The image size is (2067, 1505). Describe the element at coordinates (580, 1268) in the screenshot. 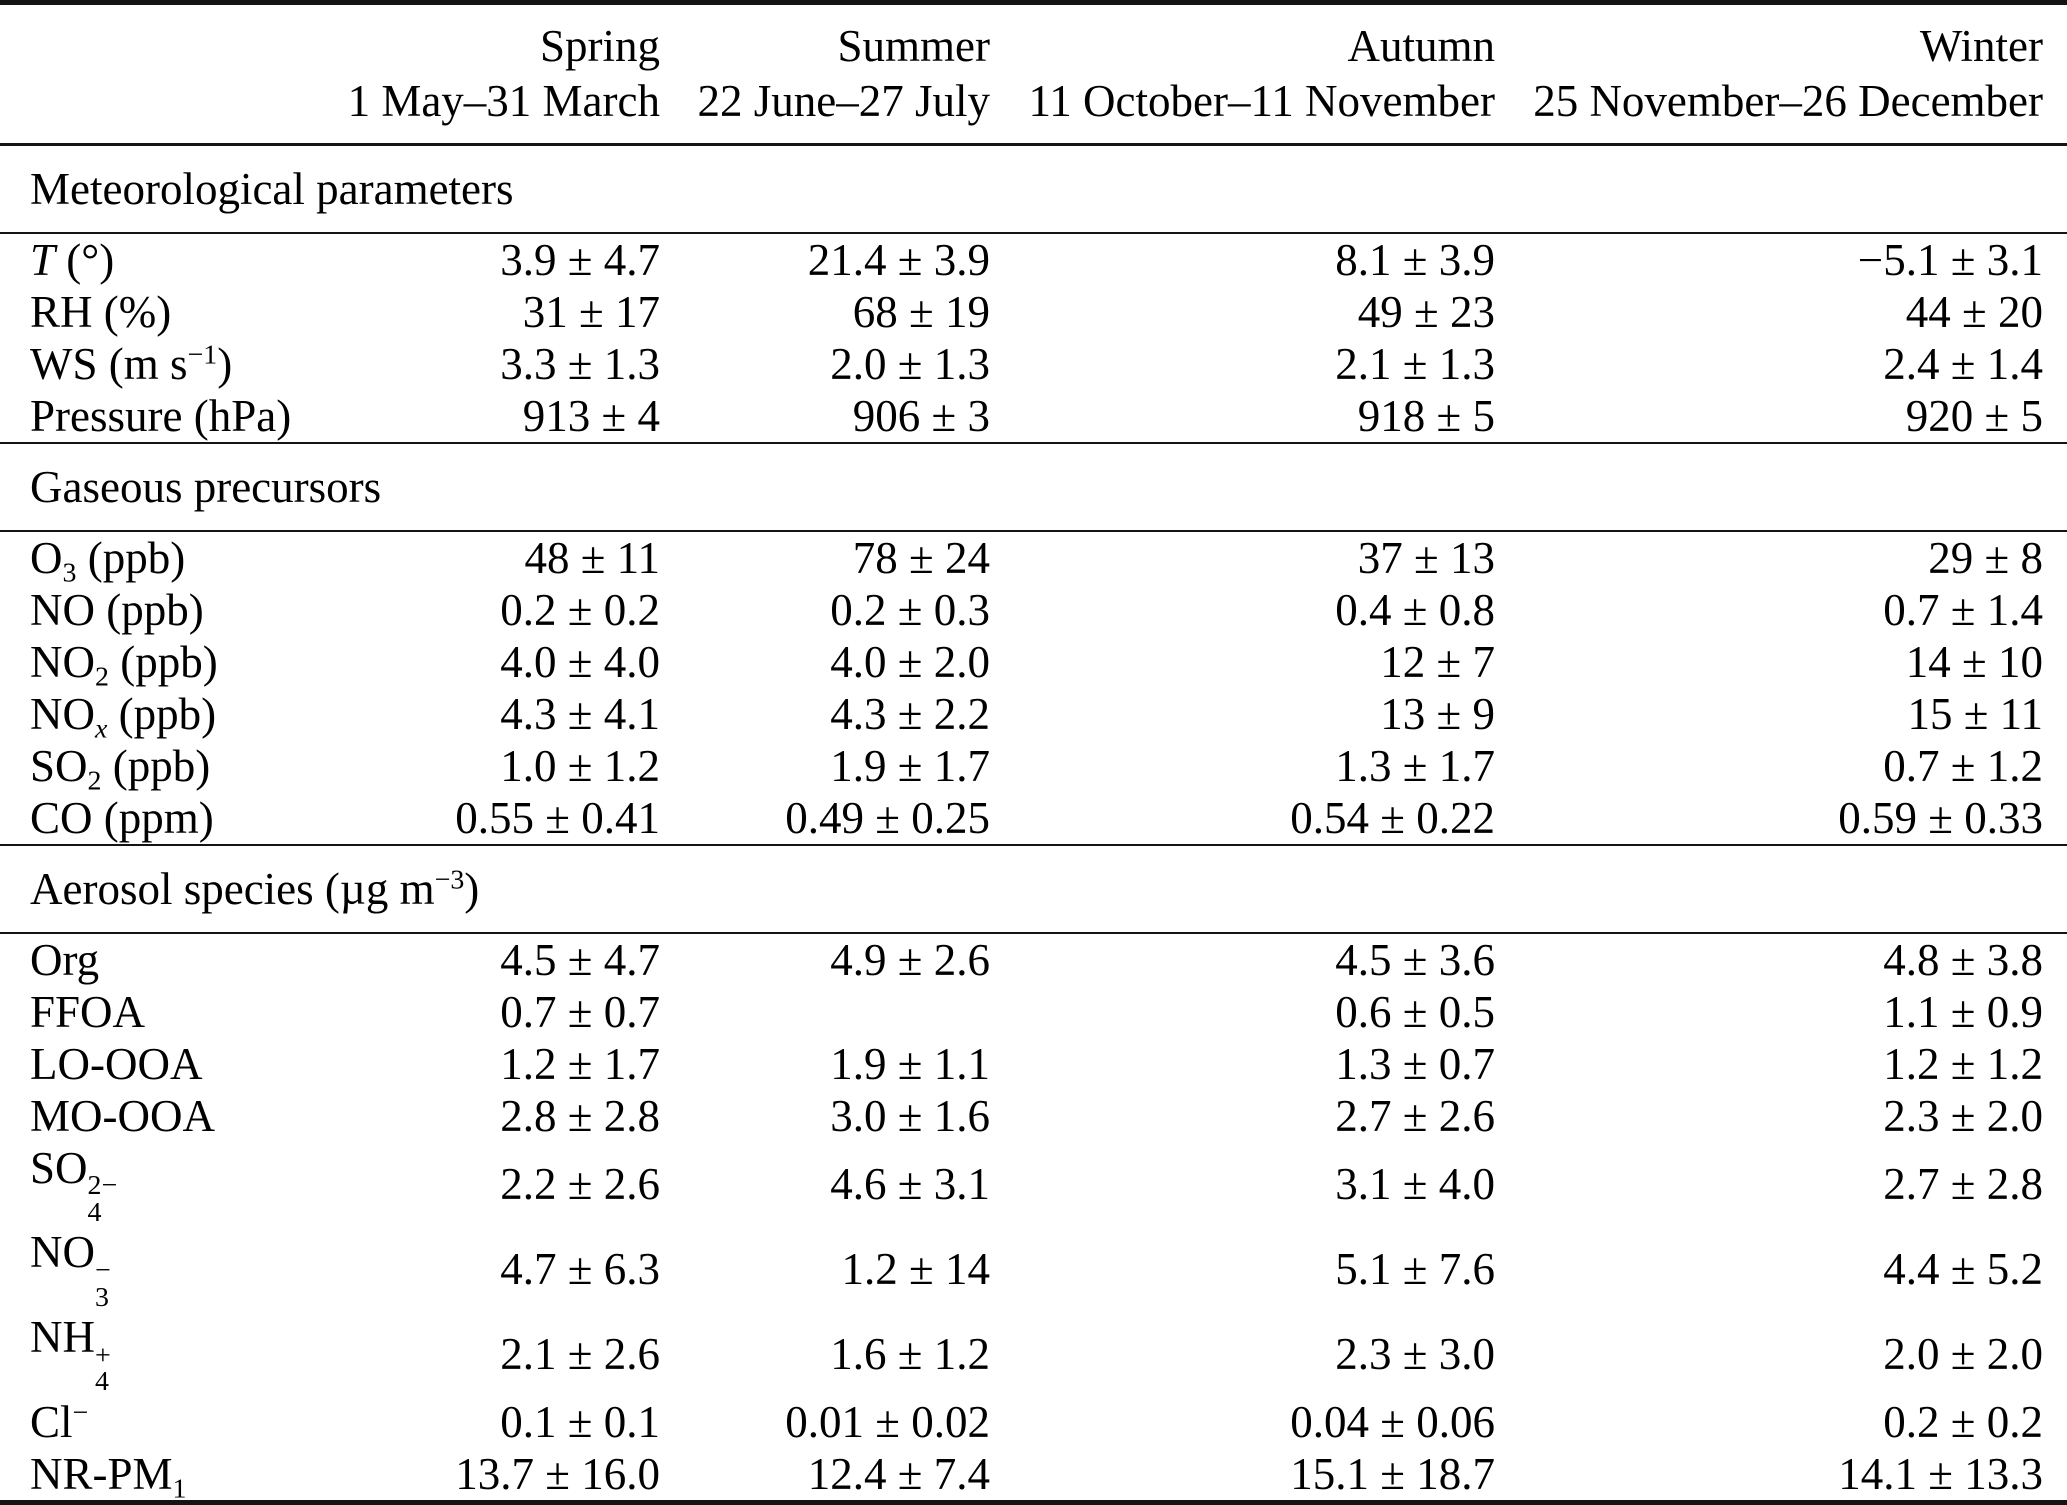

I see `value-spring: 4.7 ± 6.3` at that location.